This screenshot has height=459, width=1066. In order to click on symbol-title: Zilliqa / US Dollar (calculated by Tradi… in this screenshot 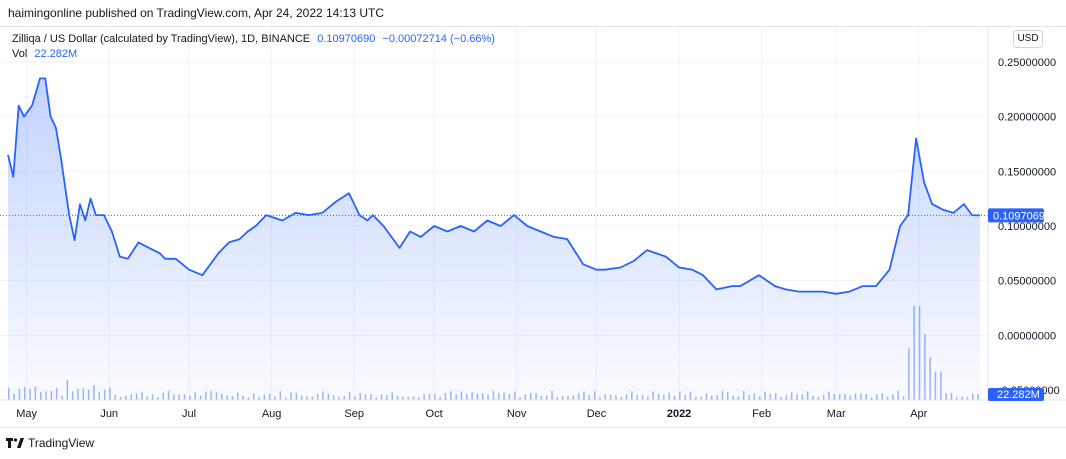, I will do `click(161, 39)`.